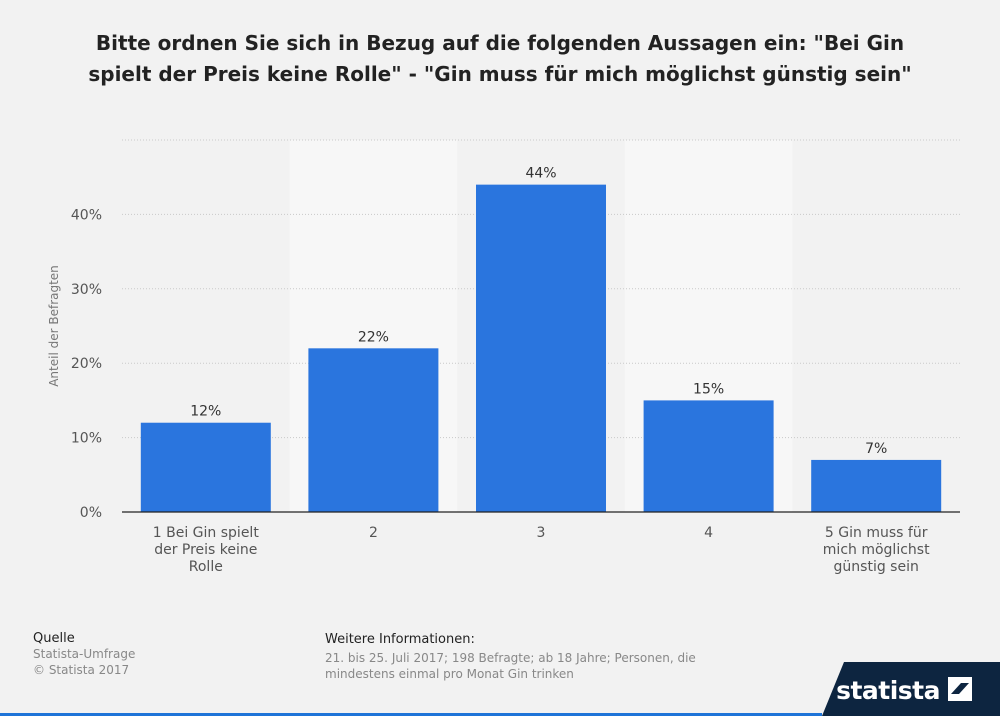 Image resolution: width=1000 pixels, height=716 pixels. Describe the element at coordinates (54, 326) in the screenshot. I see `y-axis-label: Anteil der Befragten` at that location.